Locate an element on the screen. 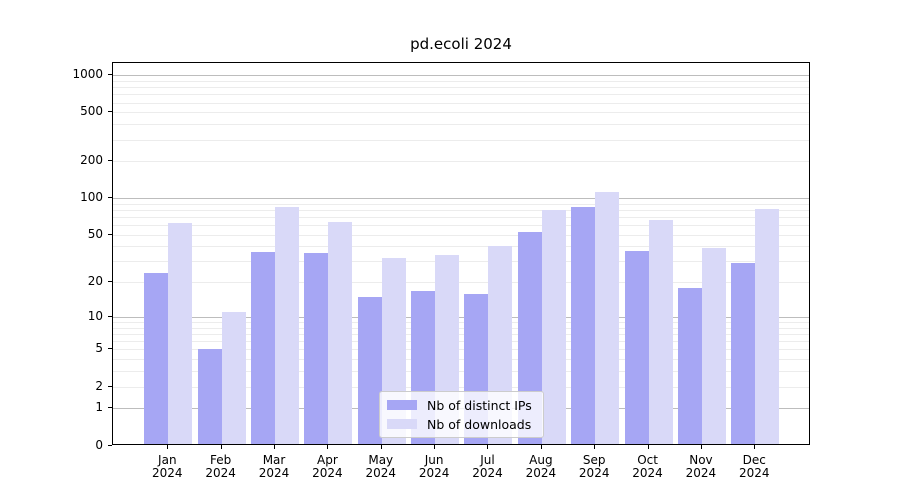  x-tick-label: Nov 2024 is located at coordinates (701, 466).